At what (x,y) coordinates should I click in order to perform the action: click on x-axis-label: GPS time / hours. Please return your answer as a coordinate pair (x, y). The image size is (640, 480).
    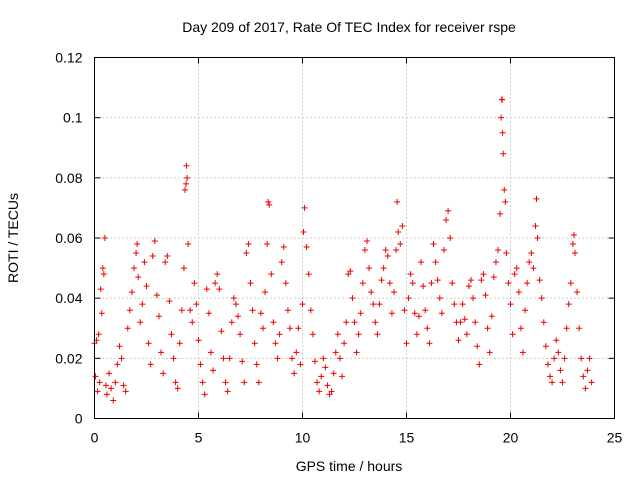
    Looking at the image, I should click on (349, 466).